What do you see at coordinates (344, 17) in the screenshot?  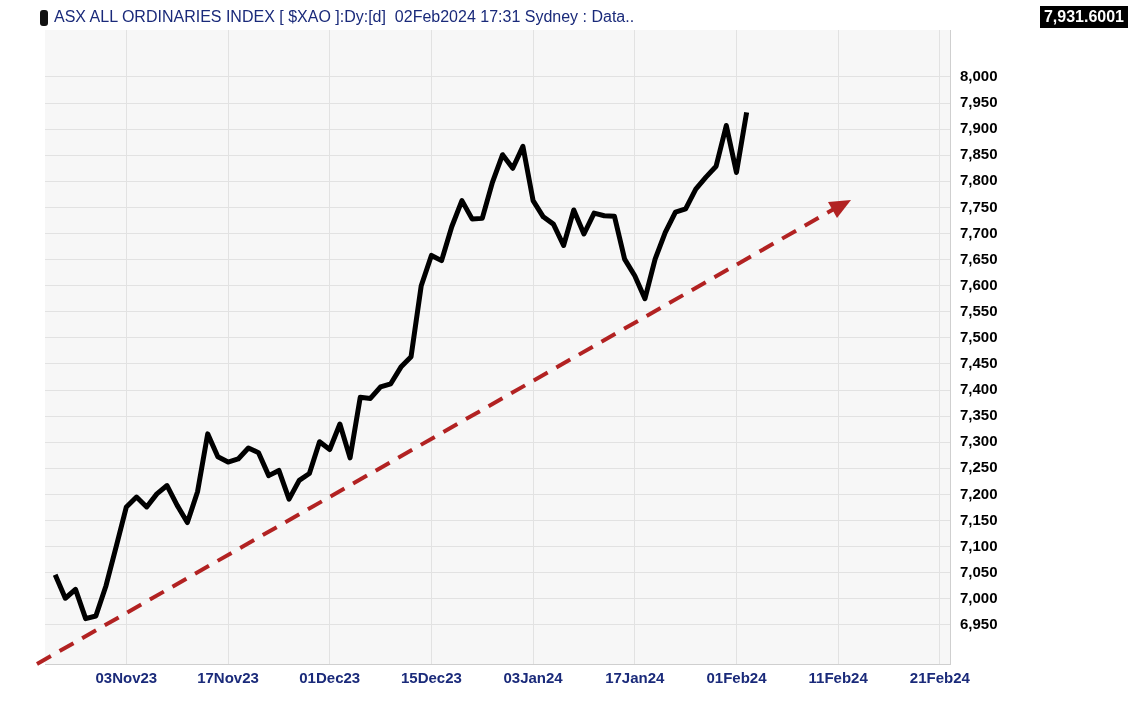 I see `chart-title: ASX ALL ORDINARIES INDEX [ $XAO ]:Dy:[d] 02Feb2024 17:31 Sydney : Data..` at bounding box center [344, 17].